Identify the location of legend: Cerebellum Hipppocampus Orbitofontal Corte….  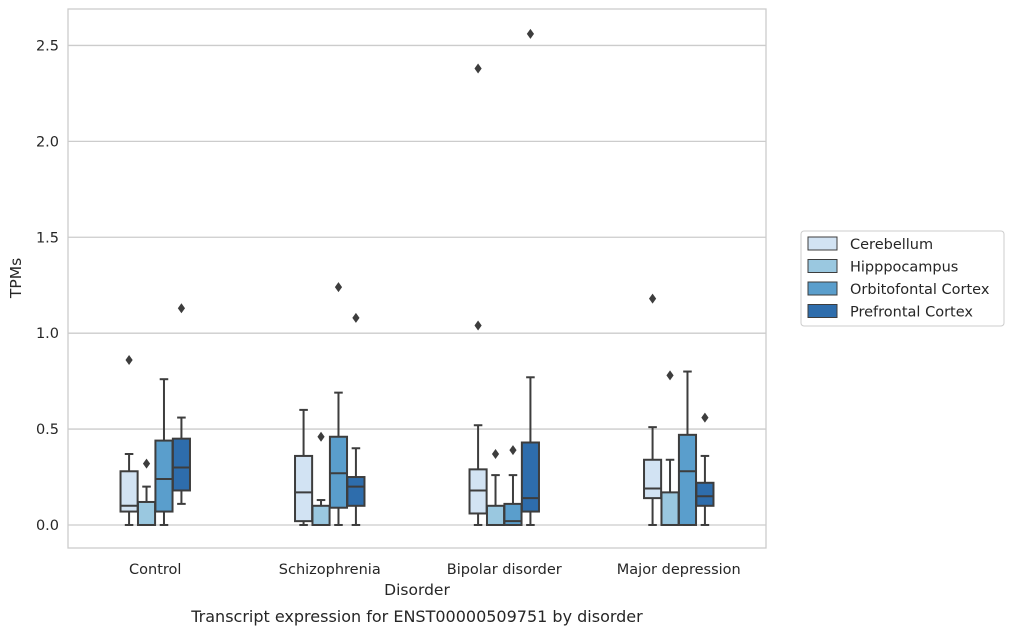
(902, 278).